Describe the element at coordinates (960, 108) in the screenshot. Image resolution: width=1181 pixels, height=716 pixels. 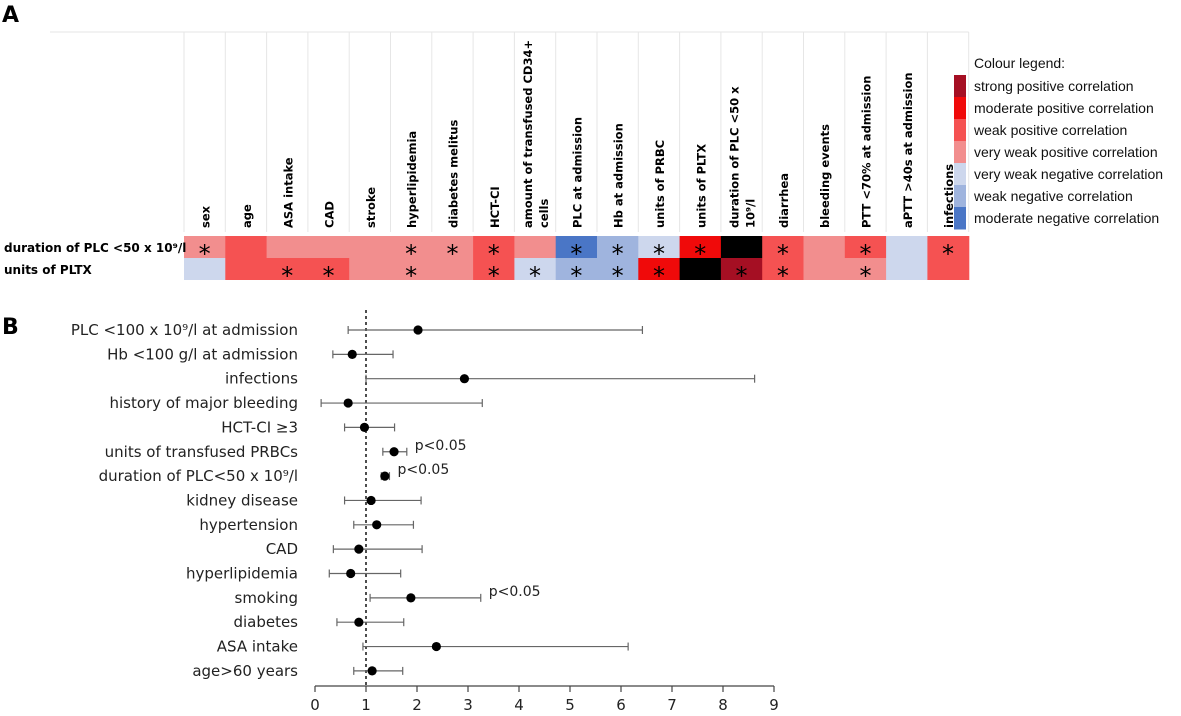
I see `legend-swatch-moderate-positive-correlation` at that location.